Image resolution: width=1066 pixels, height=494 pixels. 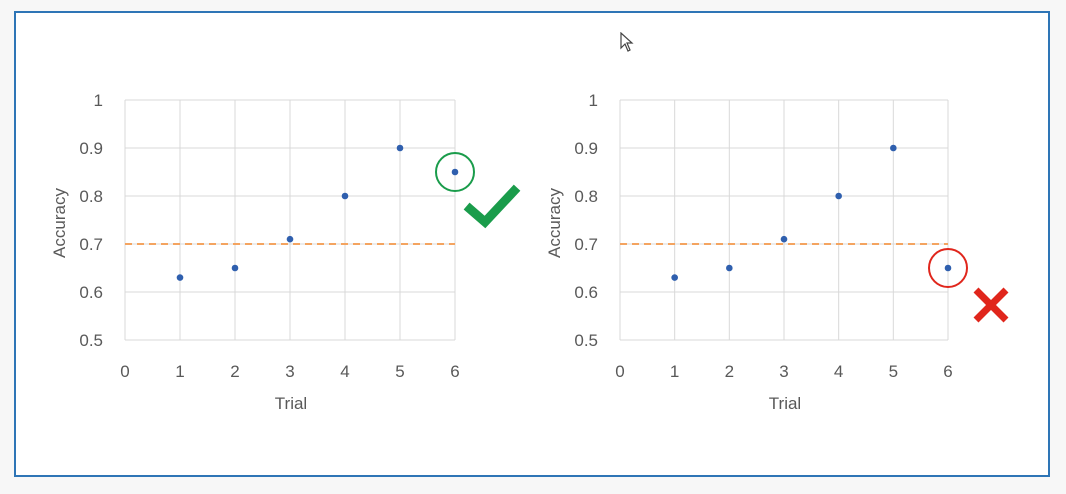 What do you see at coordinates (492, 206) in the screenshot?
I see `checkmark-icon` at bounding box center [492, 206].